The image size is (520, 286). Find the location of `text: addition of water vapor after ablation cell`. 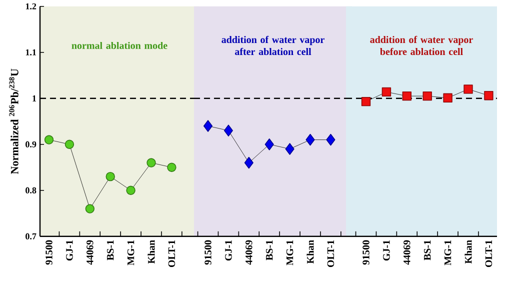

text: addition of water vapor after ablation cell is located at coordinates (273, 45).